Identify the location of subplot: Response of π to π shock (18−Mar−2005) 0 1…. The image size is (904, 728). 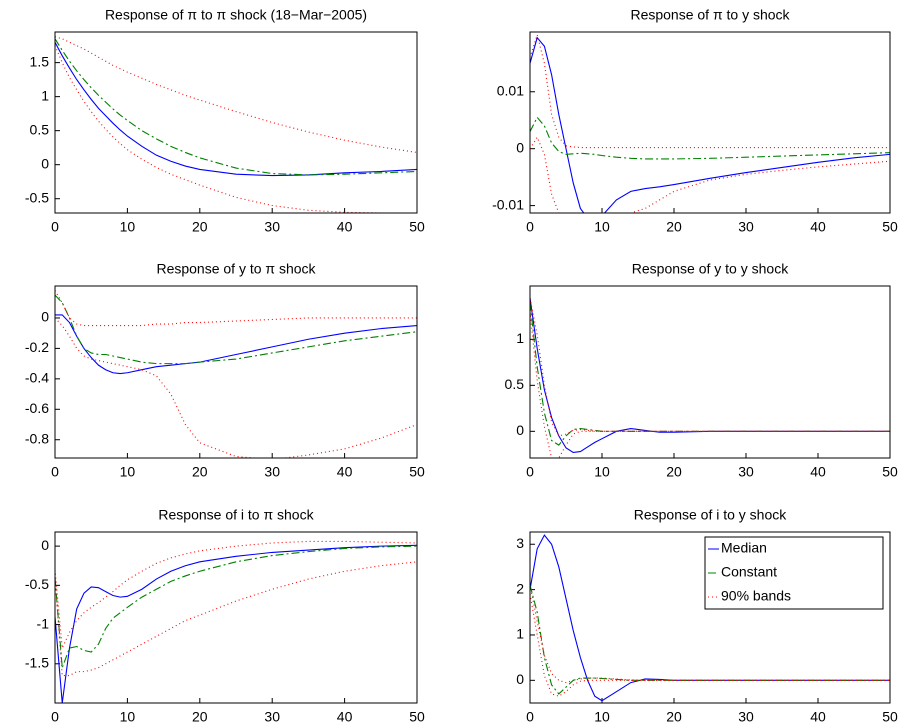
(225, 121).